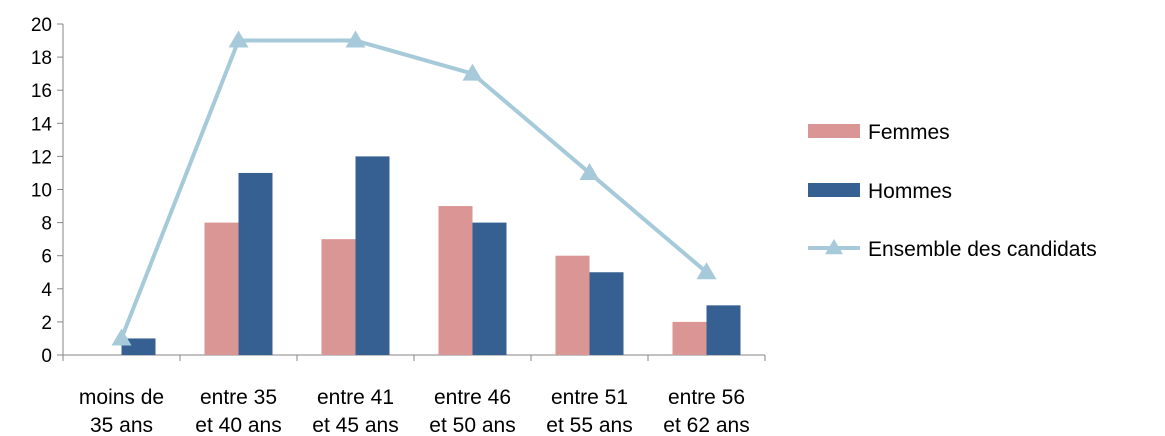 The width and height of the screenshot is (1165, 436). What do you see at coordinates (41, 157) in the screenshot?
I see `y-tick-label: 12` at bounding box center [41, 157].